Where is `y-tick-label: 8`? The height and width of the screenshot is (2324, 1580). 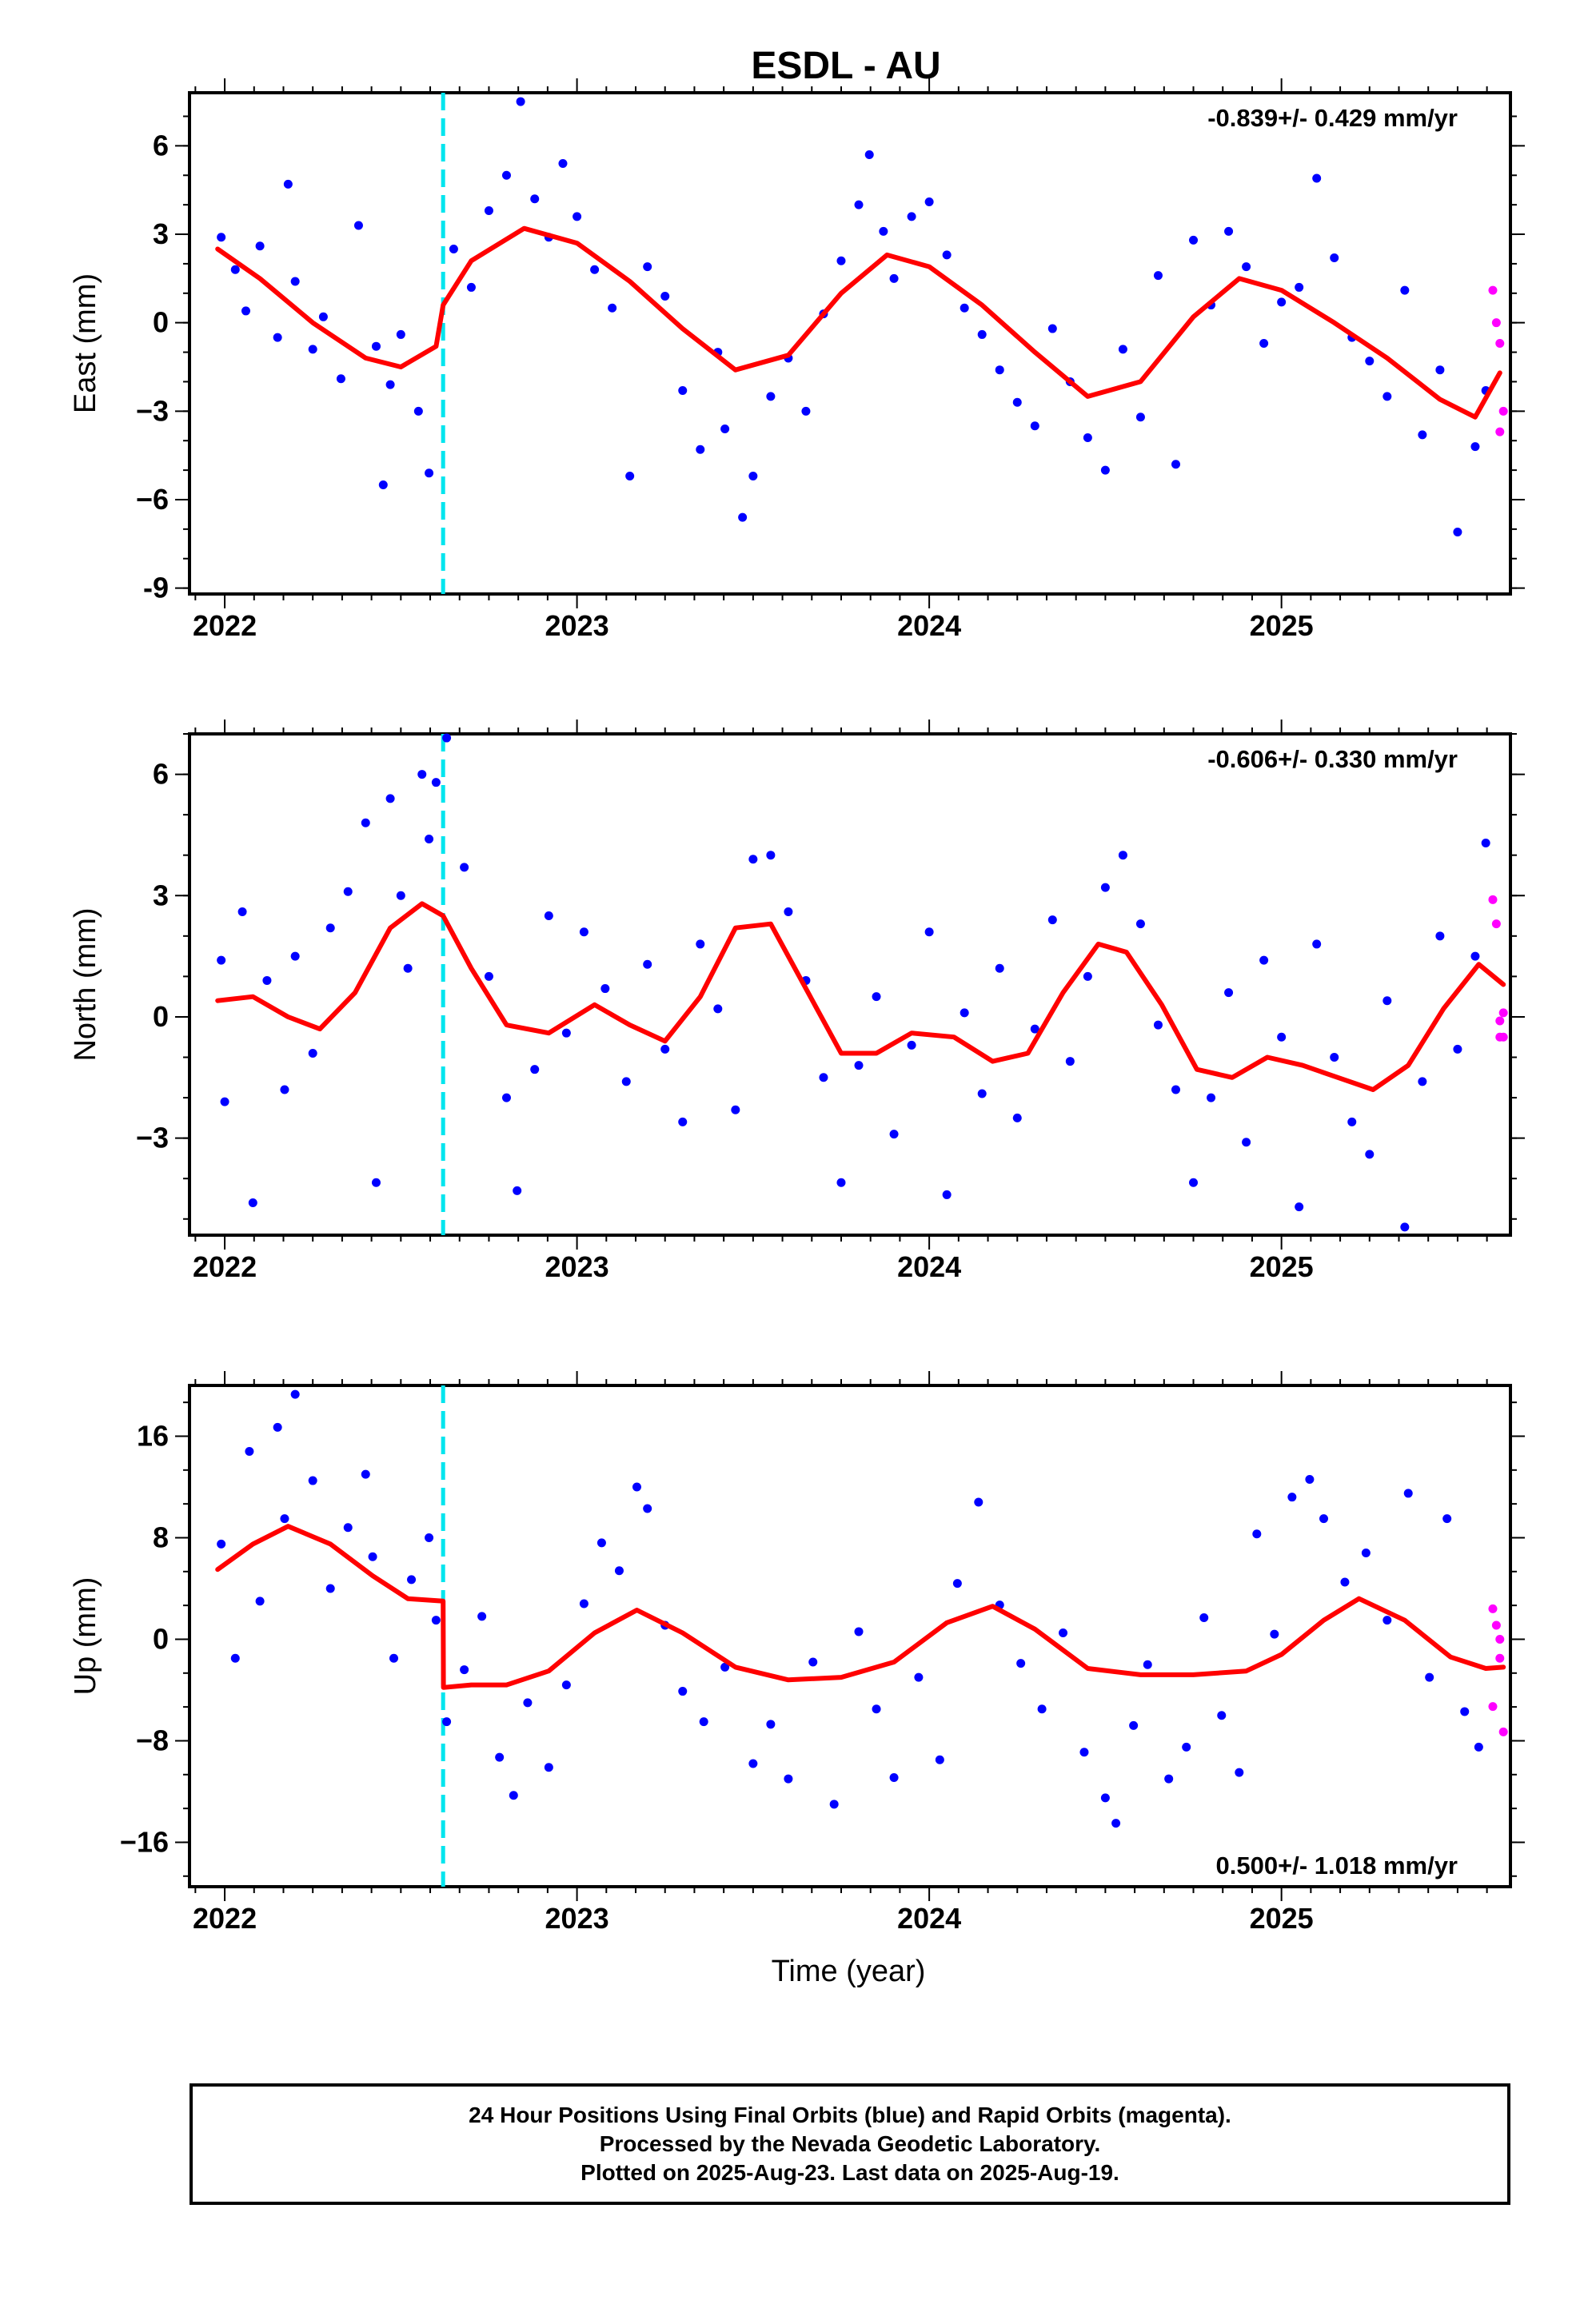
y-tick-label: 8 is located at coordinates (161, 1537).